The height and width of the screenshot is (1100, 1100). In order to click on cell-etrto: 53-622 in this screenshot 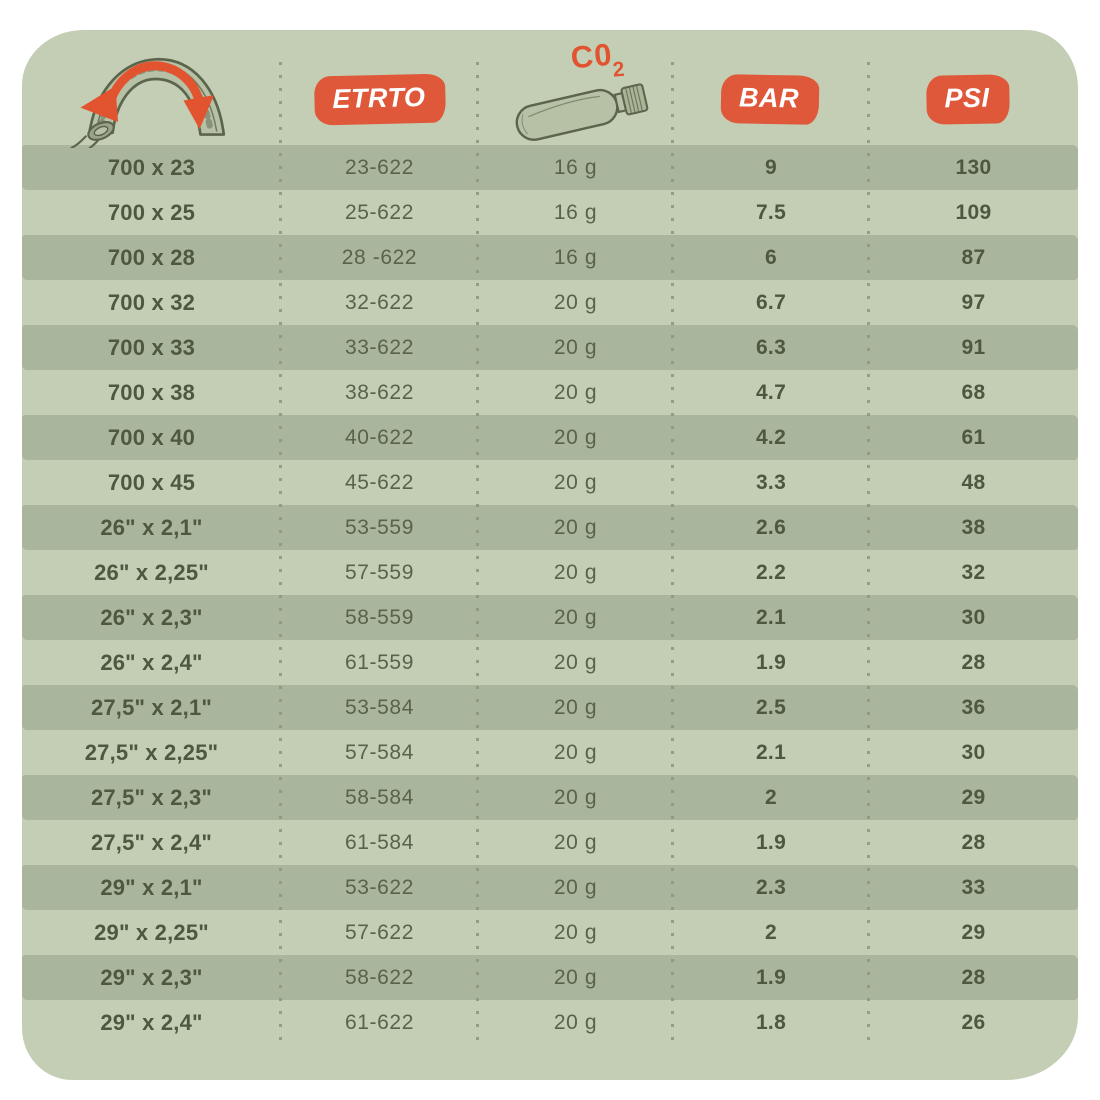, I will do `click(379, 887)`.